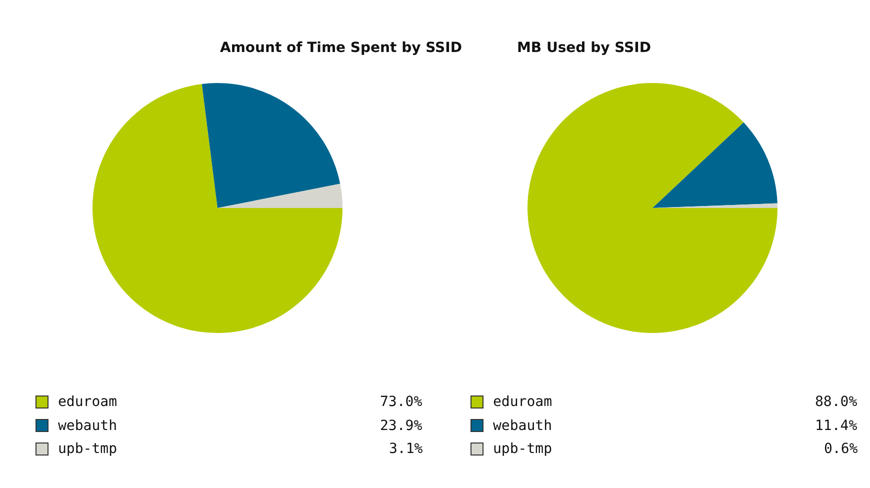 The image size is (870, 488). I want to click on data-label: 88.0%, so click(836, 402).